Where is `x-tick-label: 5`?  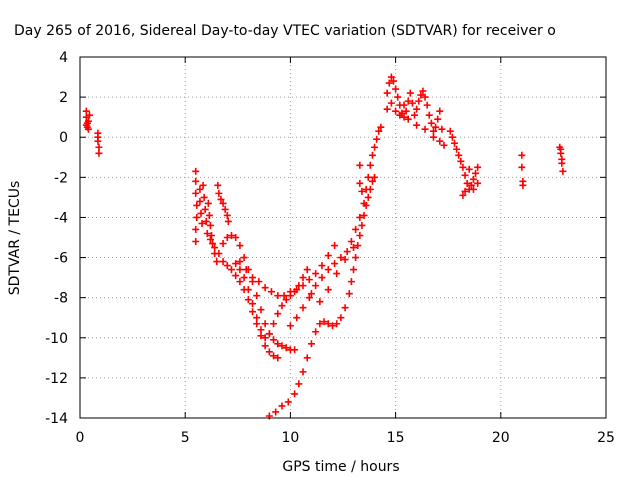 x-tick-label: 5 is located at coordinates (185, 438).